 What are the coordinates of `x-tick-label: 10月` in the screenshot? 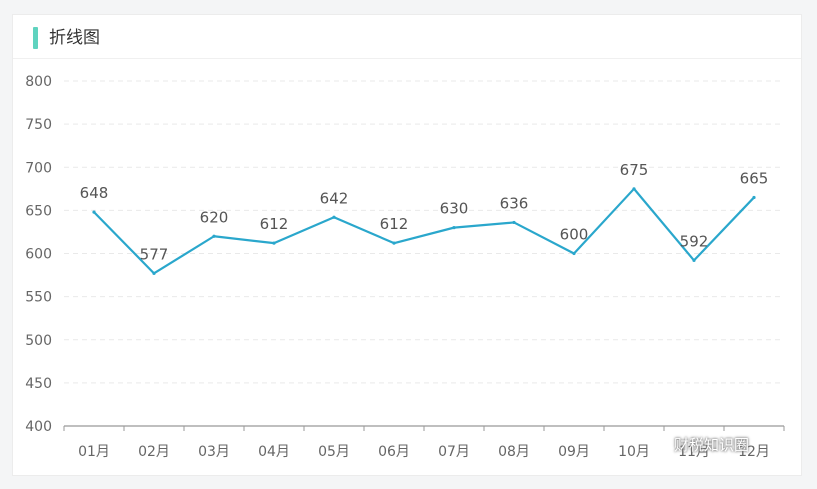 It's located at (634, 452).